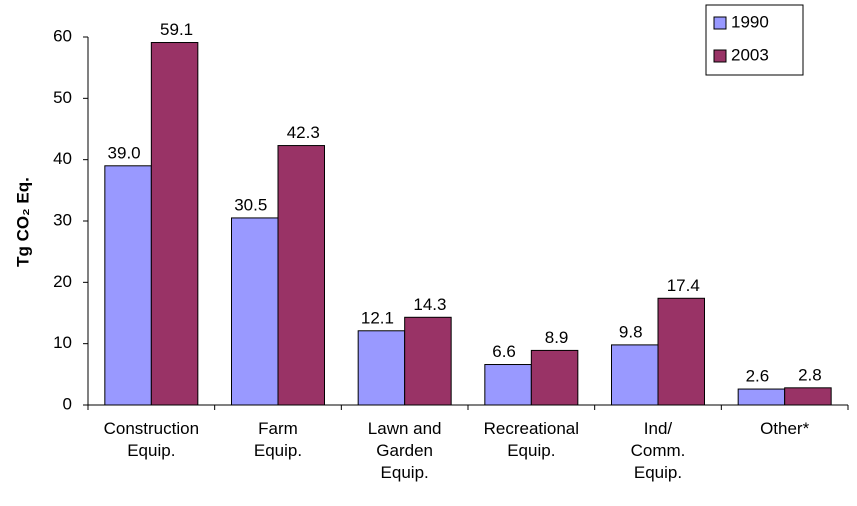 Image resolution: width=857 pixels, height=506 pixels. Describe the element at coordinates (658, 450) in the screenshot. I see `x-tick-label: Ind/ Comm. Equip.` at that location.